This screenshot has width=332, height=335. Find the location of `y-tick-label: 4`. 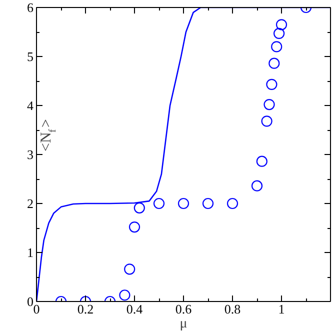

y-tick-label: 4 is located at coordinates (30, 105).